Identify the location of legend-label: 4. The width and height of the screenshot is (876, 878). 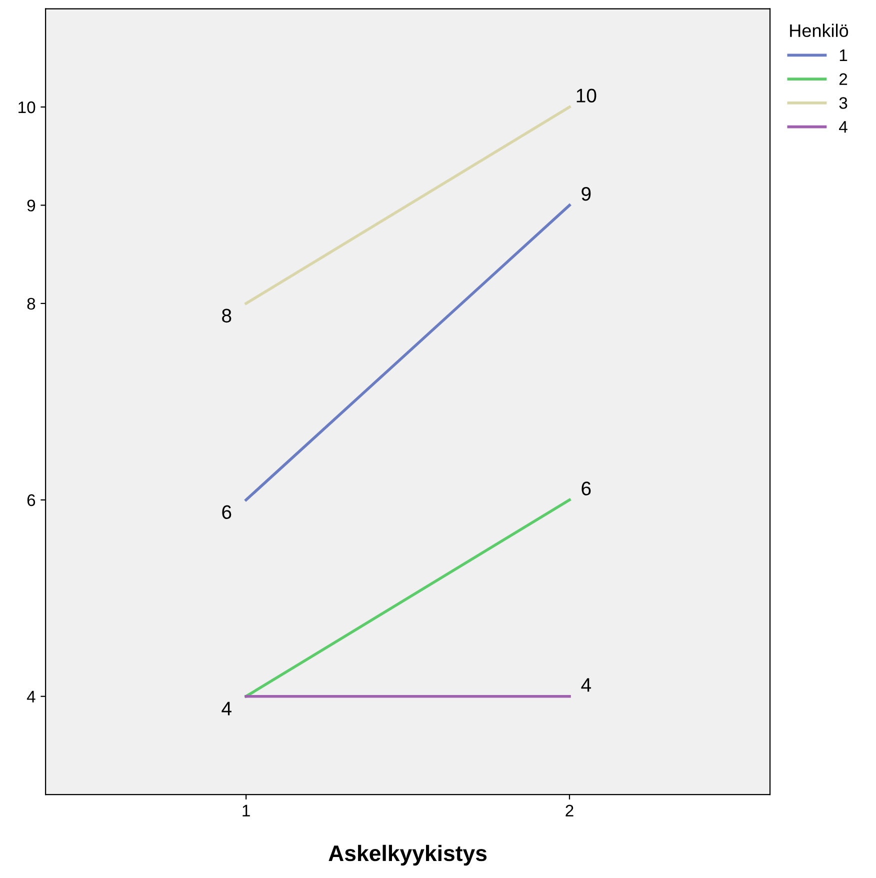
(843, 127).